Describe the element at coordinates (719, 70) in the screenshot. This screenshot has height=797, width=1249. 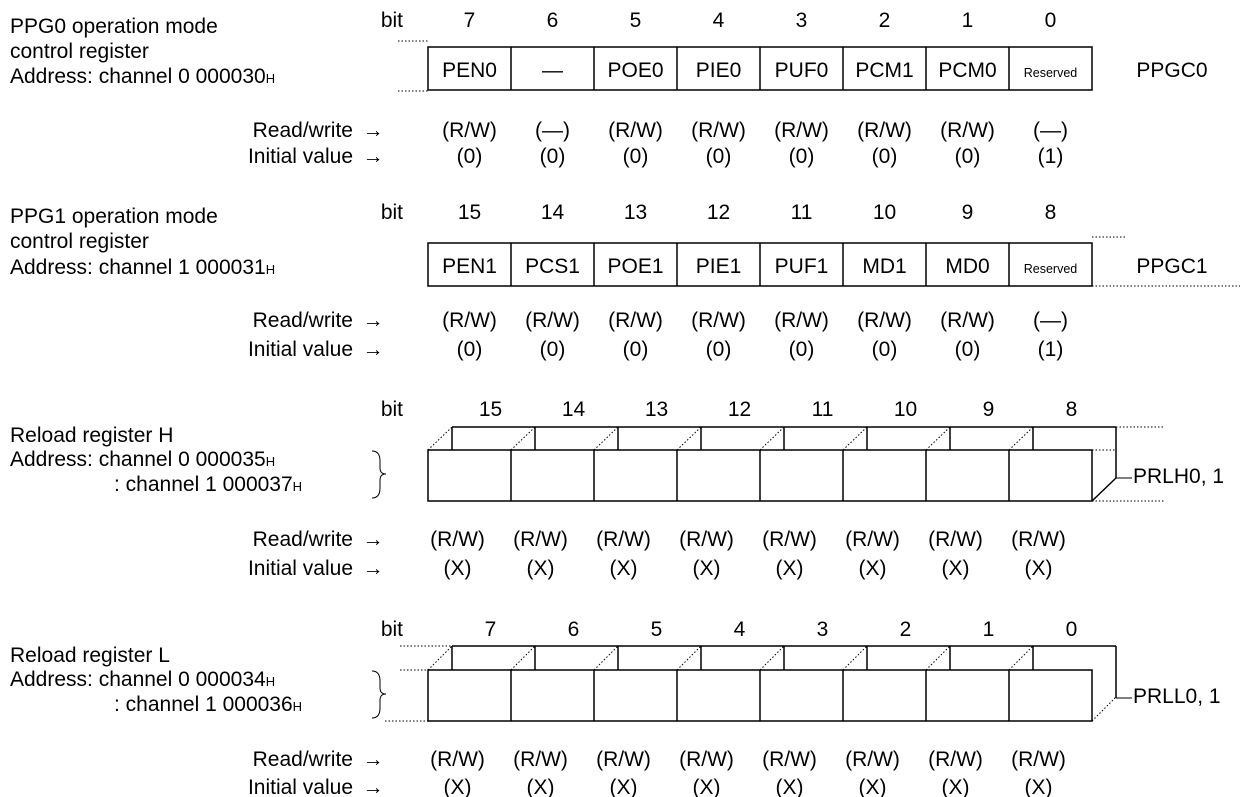
I see `bit-cell-label: PIE0` at that location.